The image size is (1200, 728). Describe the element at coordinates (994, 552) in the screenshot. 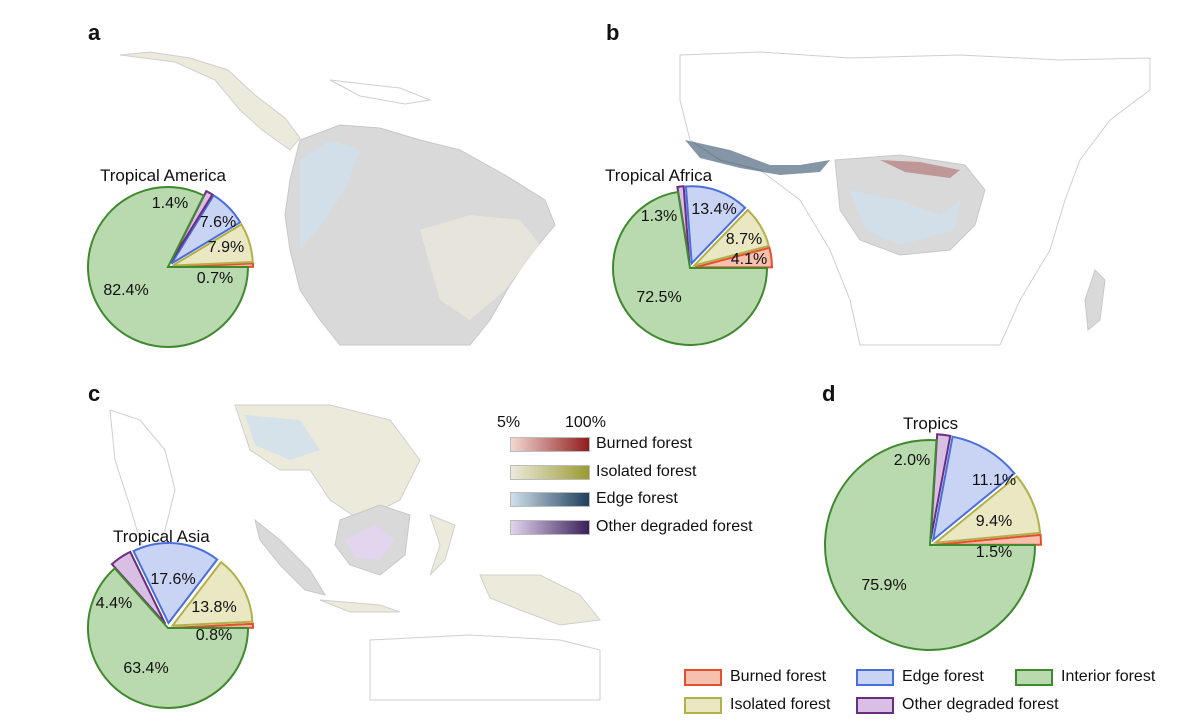

I see `pie-label-3-burned: 1.5%` at that location.